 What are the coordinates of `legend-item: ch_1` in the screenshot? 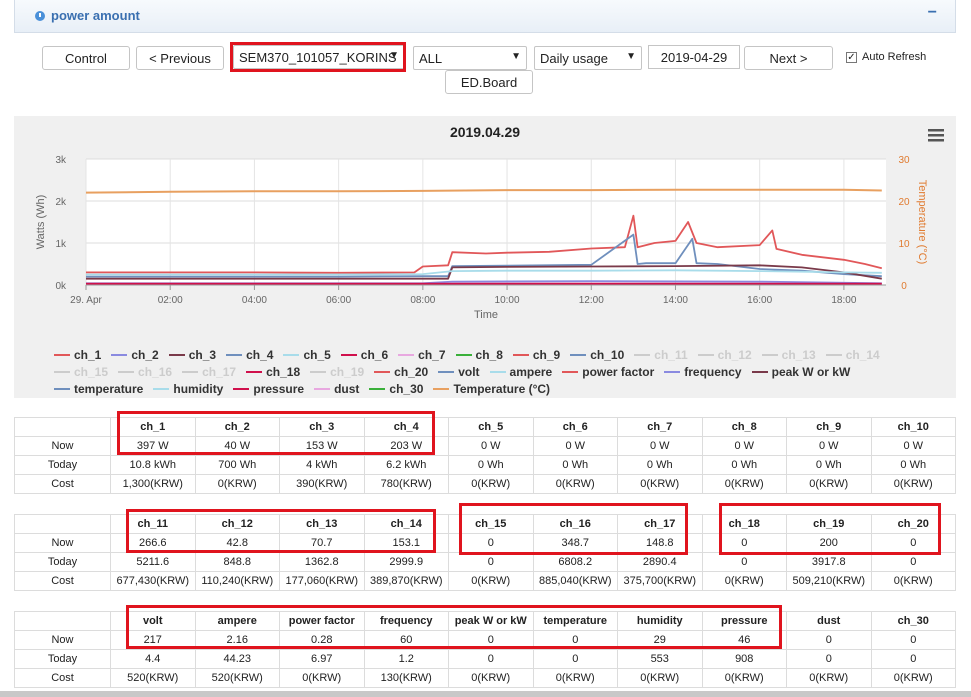 It's located at (77, 355).